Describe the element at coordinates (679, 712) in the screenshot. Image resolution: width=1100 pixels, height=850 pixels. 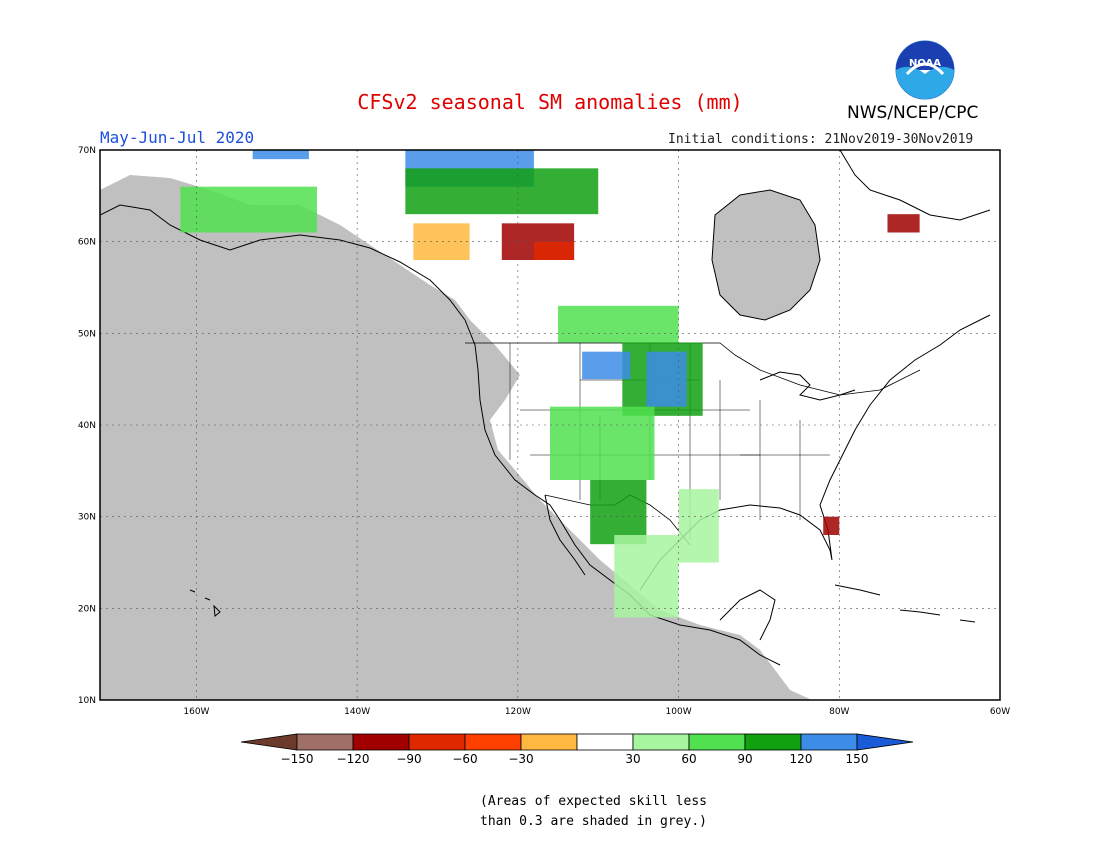
I see `lon-tick-label: 100W` at that location.